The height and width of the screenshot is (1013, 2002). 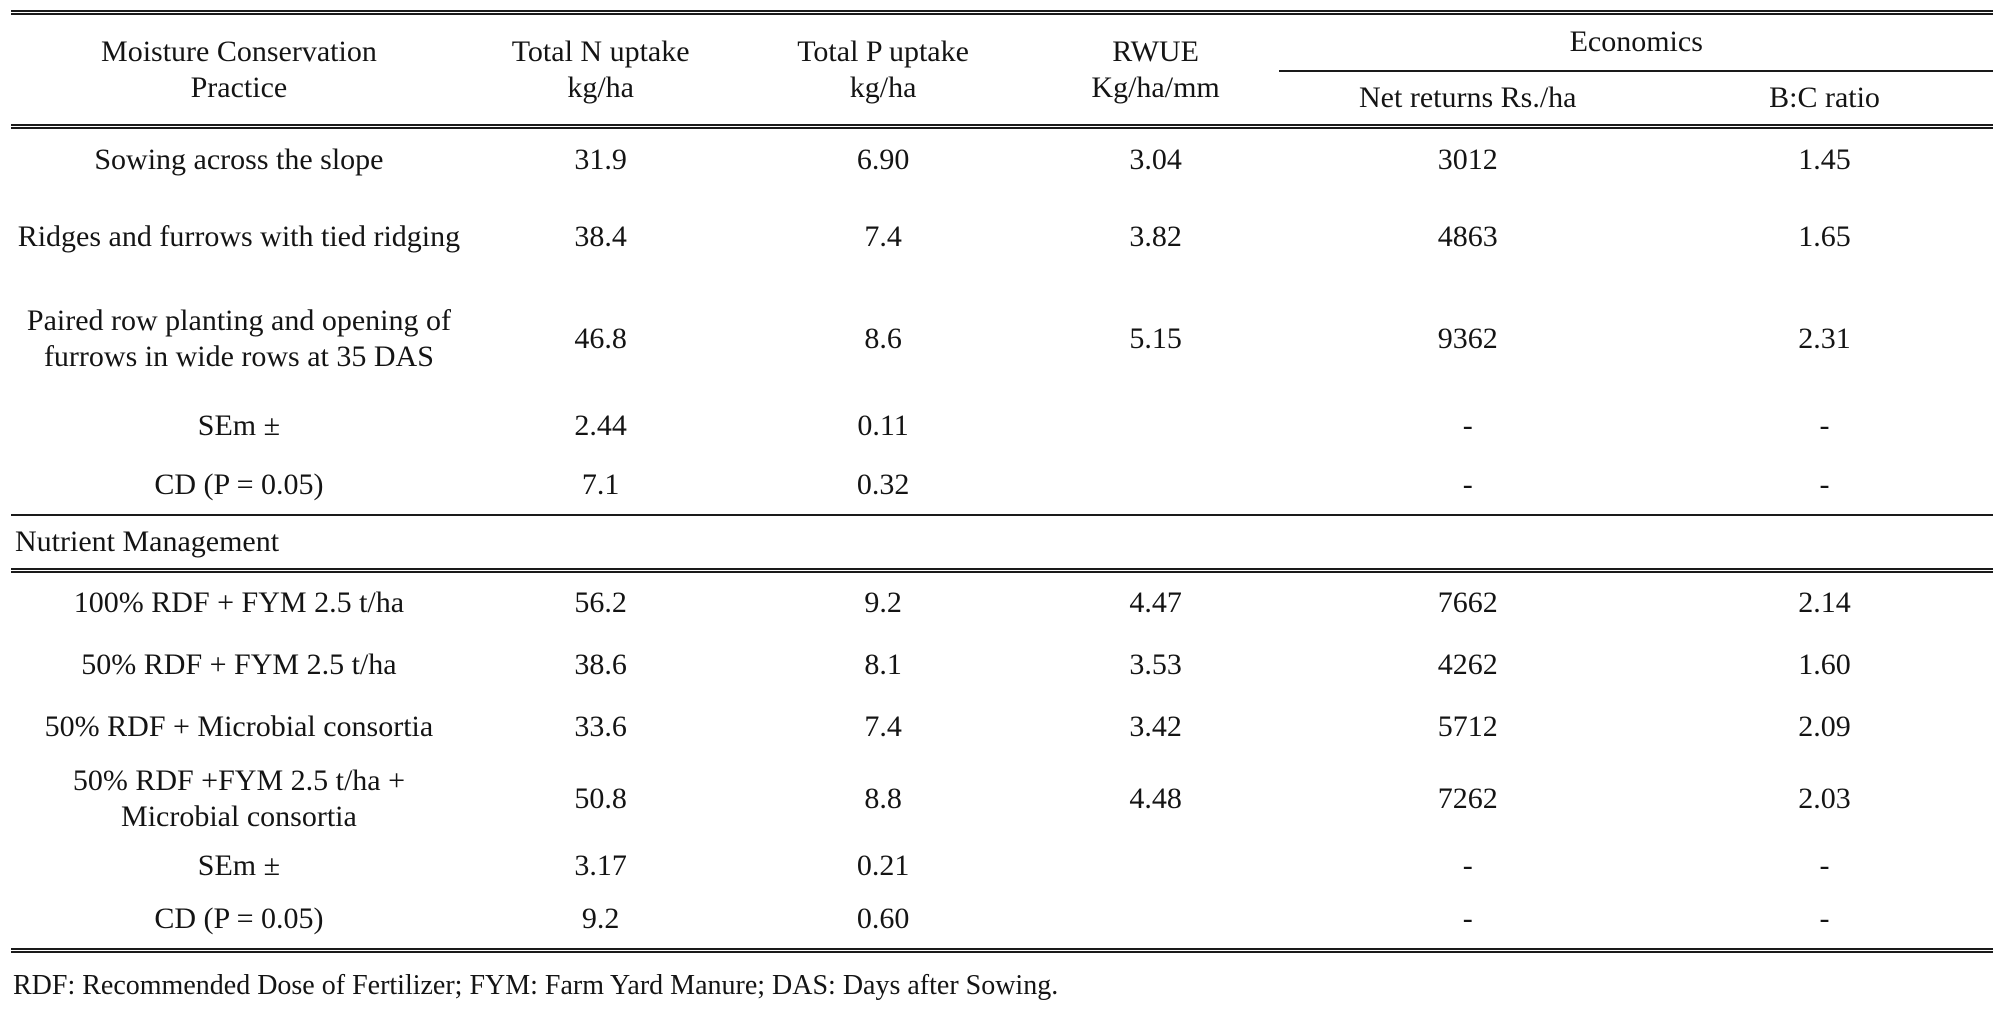 What do you see at coordinates (600, 159) in the screenshot?
I see `value-cell: 31.9` at bounding box center [600, 159].